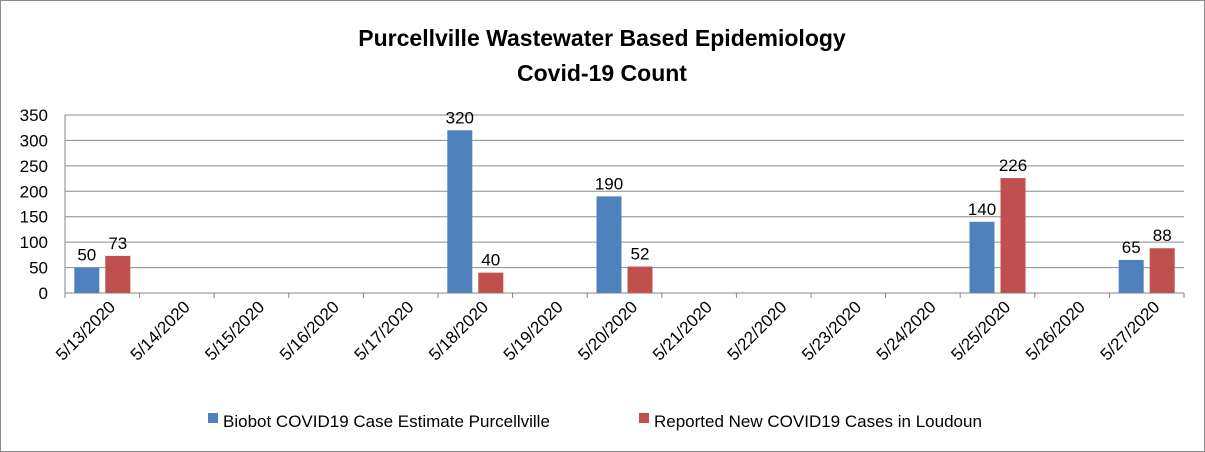 This screenshot has height=452, width=1205. Describe the element at coordinates (644, 418) in the screenshot. I see `legend-swatch-reported` at that location.